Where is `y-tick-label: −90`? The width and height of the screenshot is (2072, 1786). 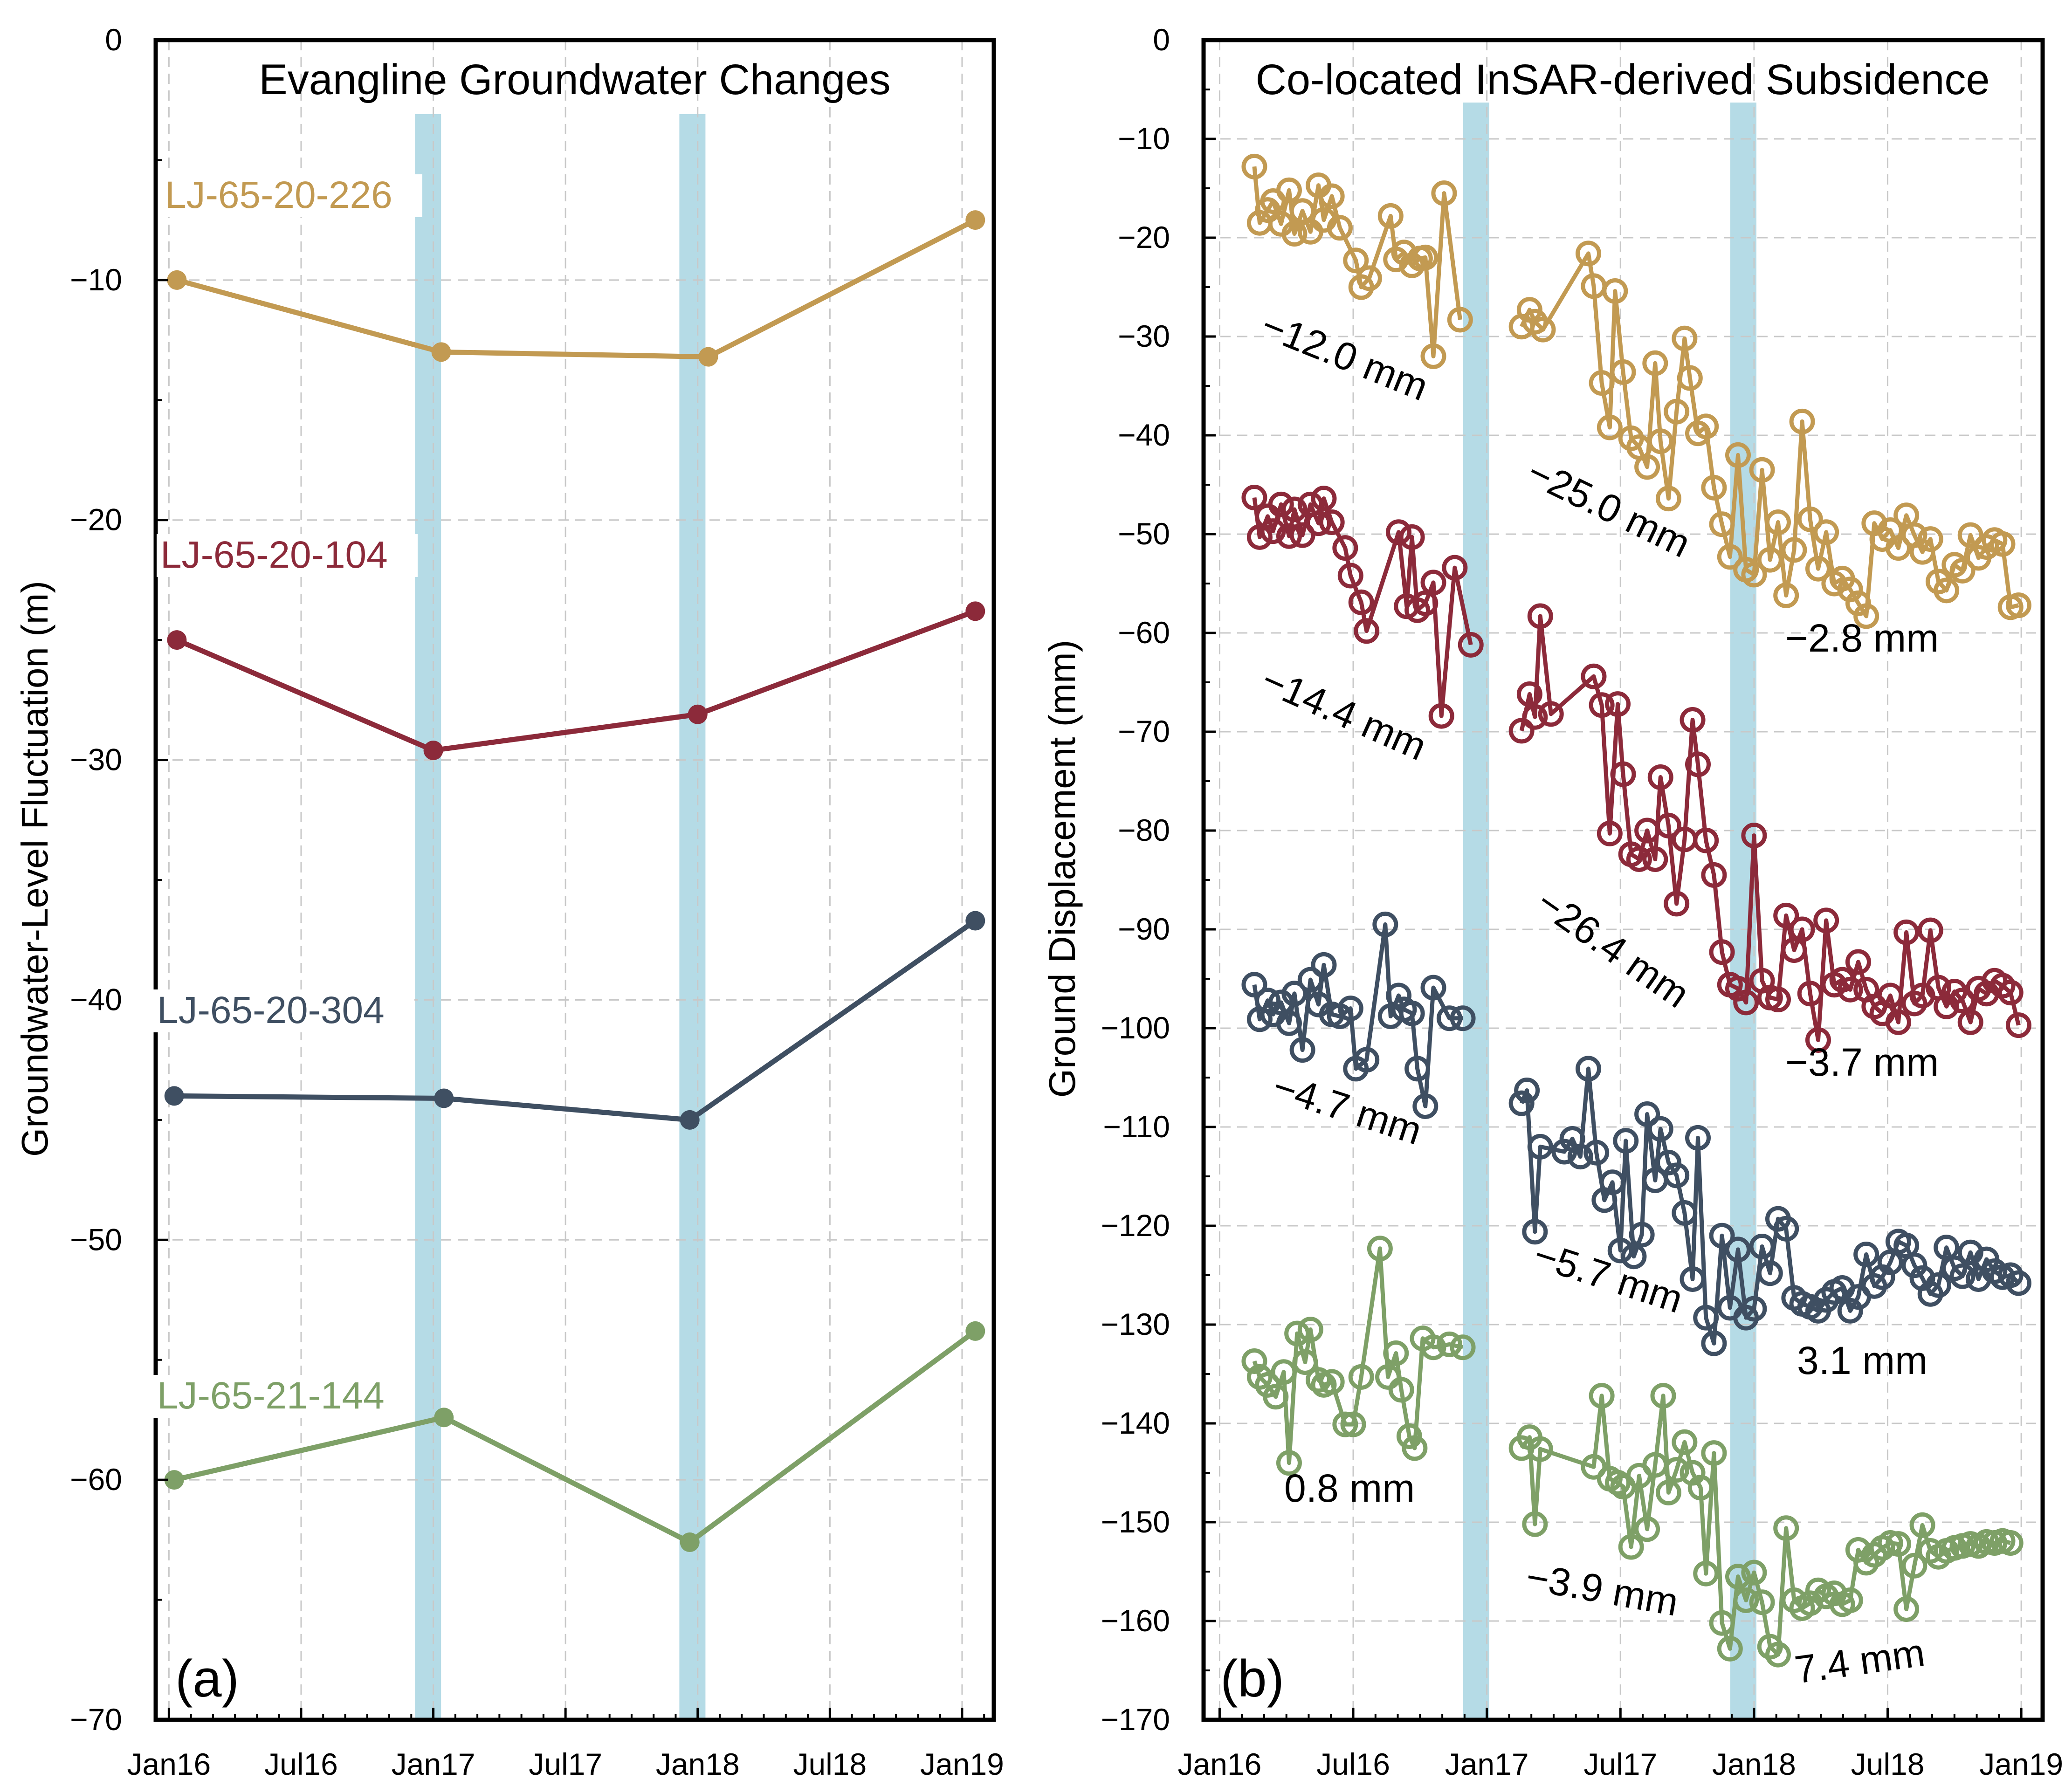 y-tick-label: −90 is located at coordinates (1144, 929).